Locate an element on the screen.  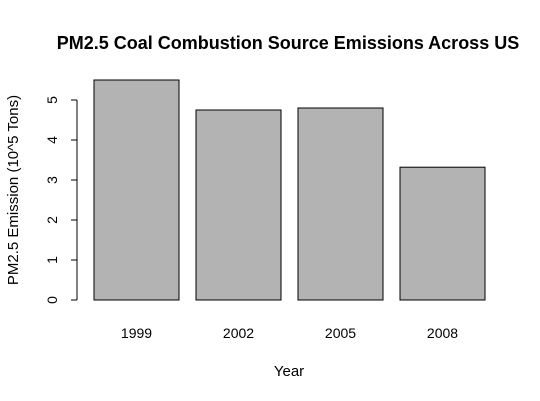
y-tick-label: 4 is located at coordinates (52, 140).